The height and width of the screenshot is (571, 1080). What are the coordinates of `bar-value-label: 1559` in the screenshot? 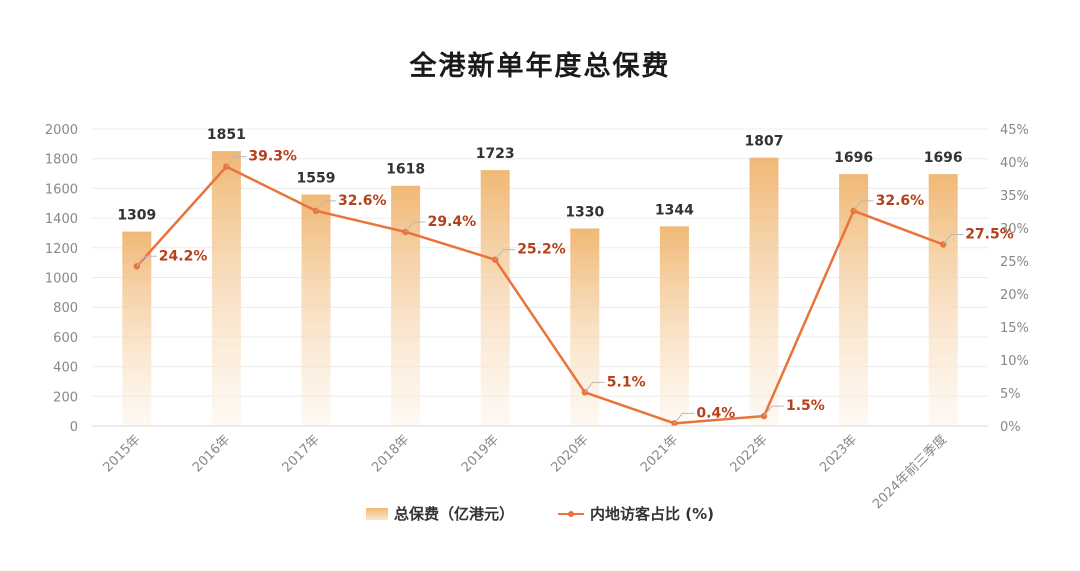 It's located at (316, 178).